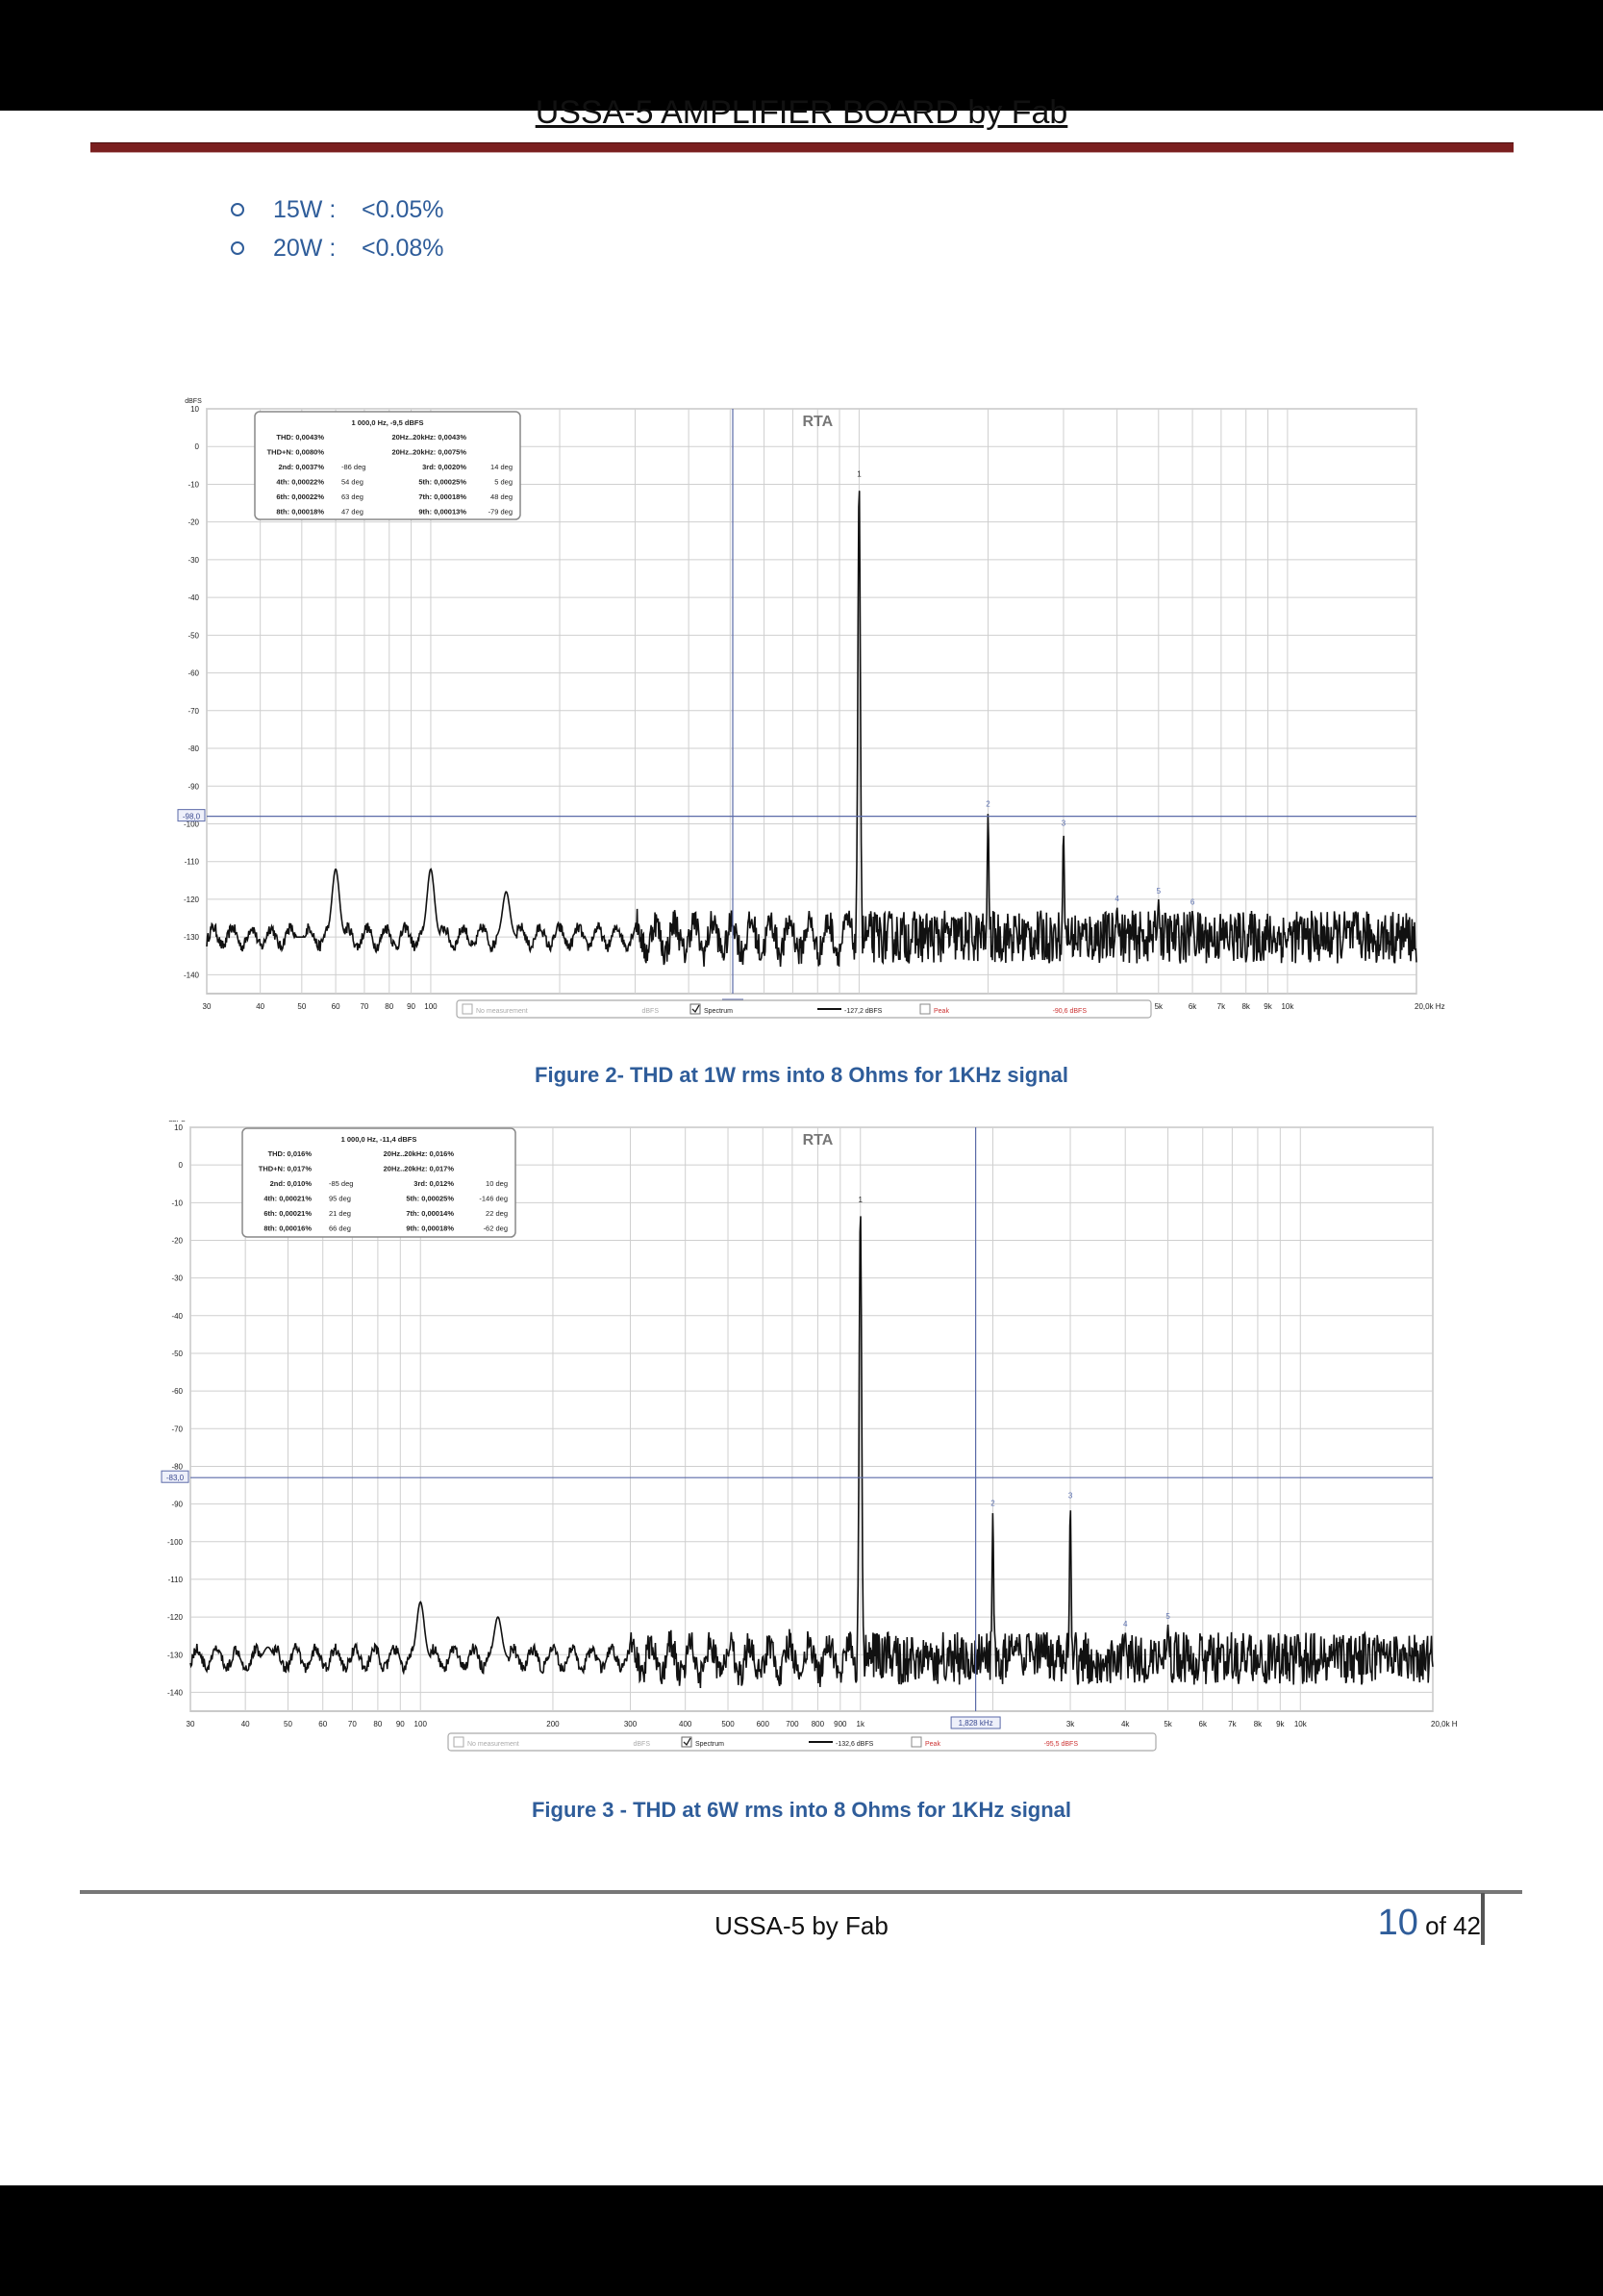  Describe the element at coordinates (728, 1724) in the screenshot. I see `x-tick-label: 500` at that location.